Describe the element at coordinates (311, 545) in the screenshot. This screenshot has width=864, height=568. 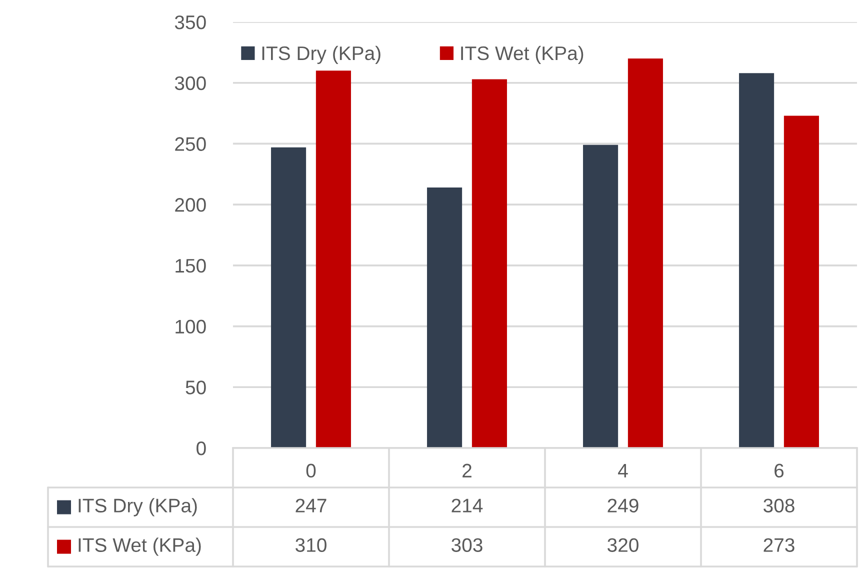
I see `data-label: 310` at that location.